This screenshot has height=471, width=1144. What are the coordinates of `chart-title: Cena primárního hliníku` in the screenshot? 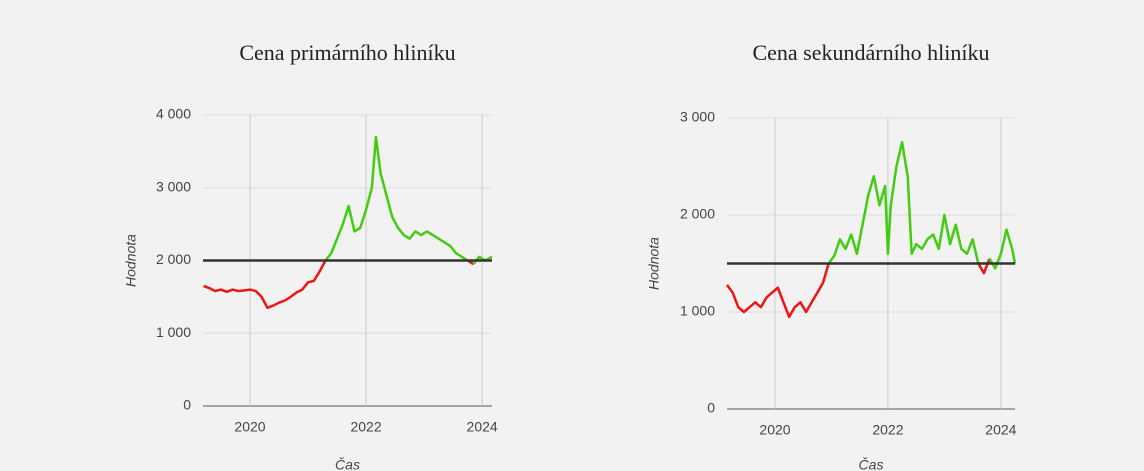 It's located at (347, 52).